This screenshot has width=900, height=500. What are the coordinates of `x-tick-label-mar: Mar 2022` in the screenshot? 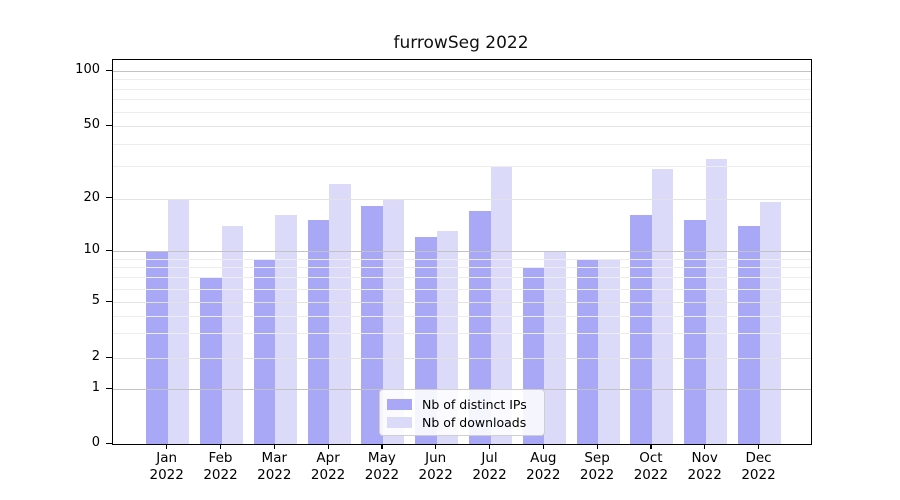 It's located at (274, 467).